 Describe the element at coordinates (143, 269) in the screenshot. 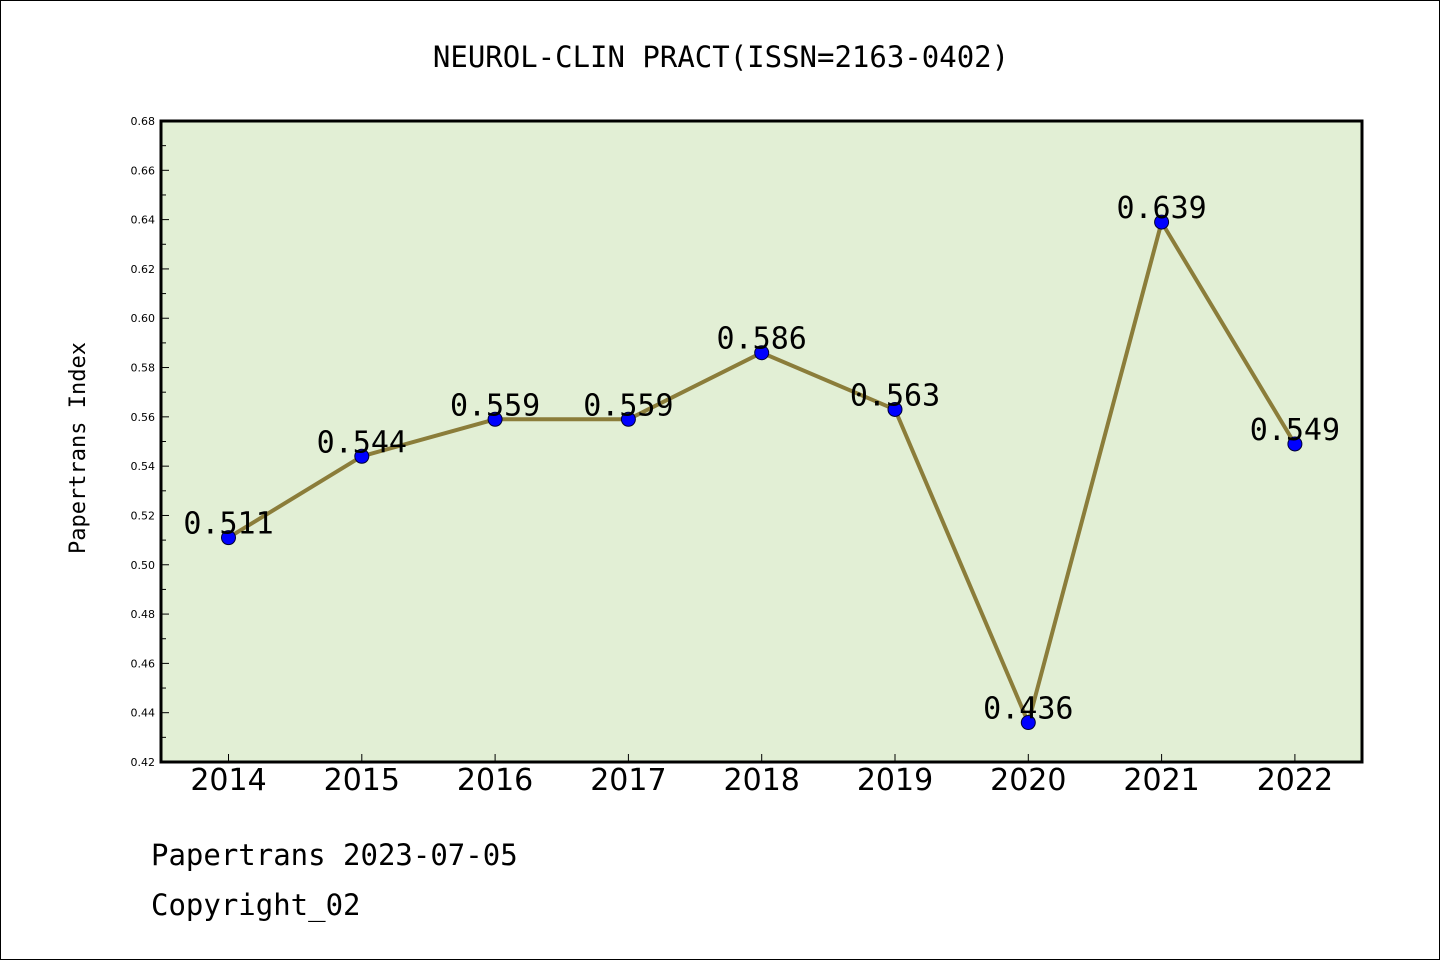

I see `y-tick-label: 0.62` at that location.